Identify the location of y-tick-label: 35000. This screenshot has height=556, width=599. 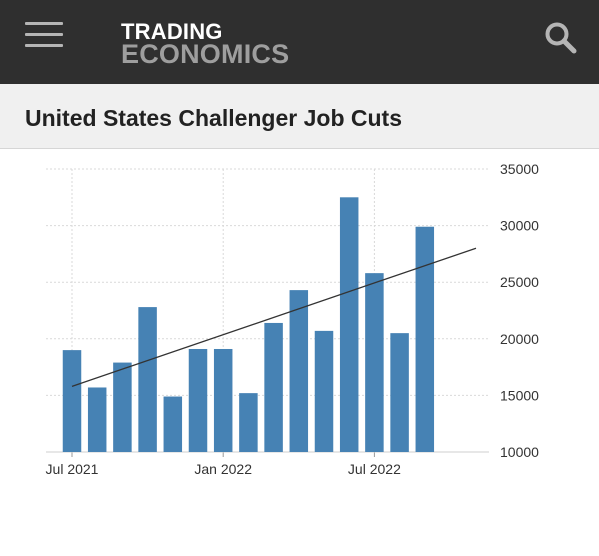
(519, 169).